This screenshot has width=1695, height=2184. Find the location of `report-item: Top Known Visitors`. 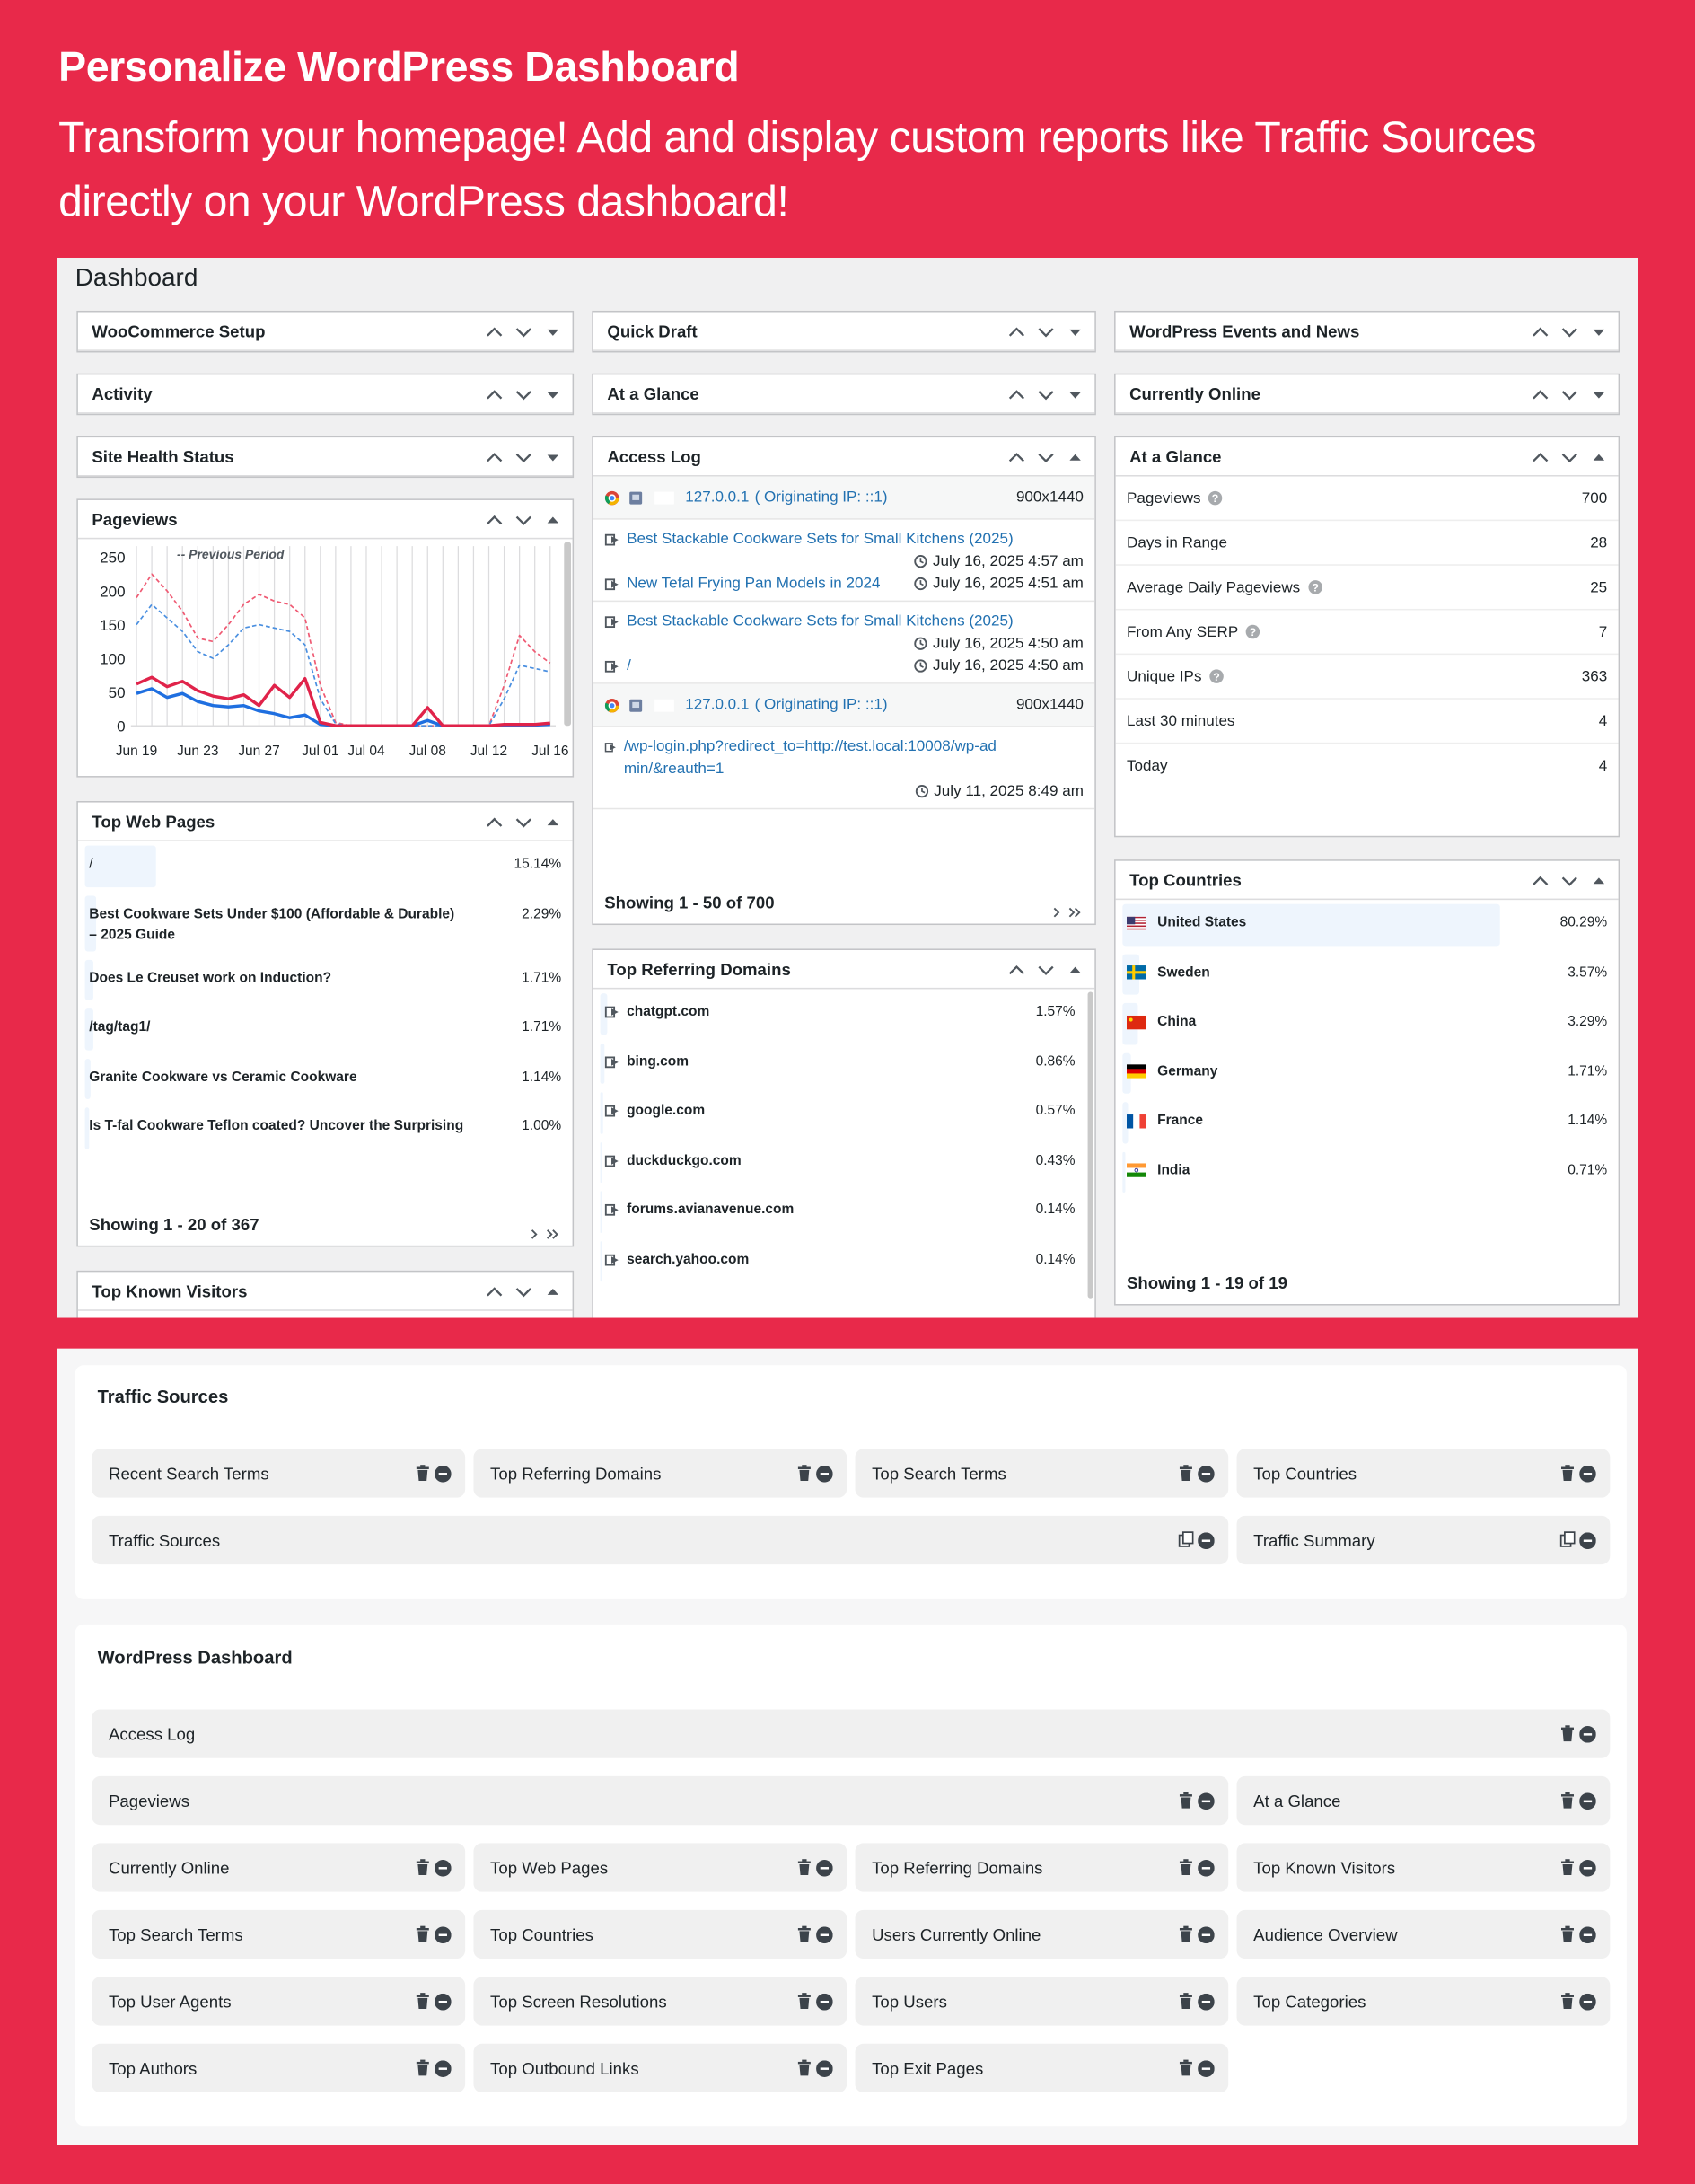

report-item: Top Known Visitors is located at coordinates (1423, 1867).